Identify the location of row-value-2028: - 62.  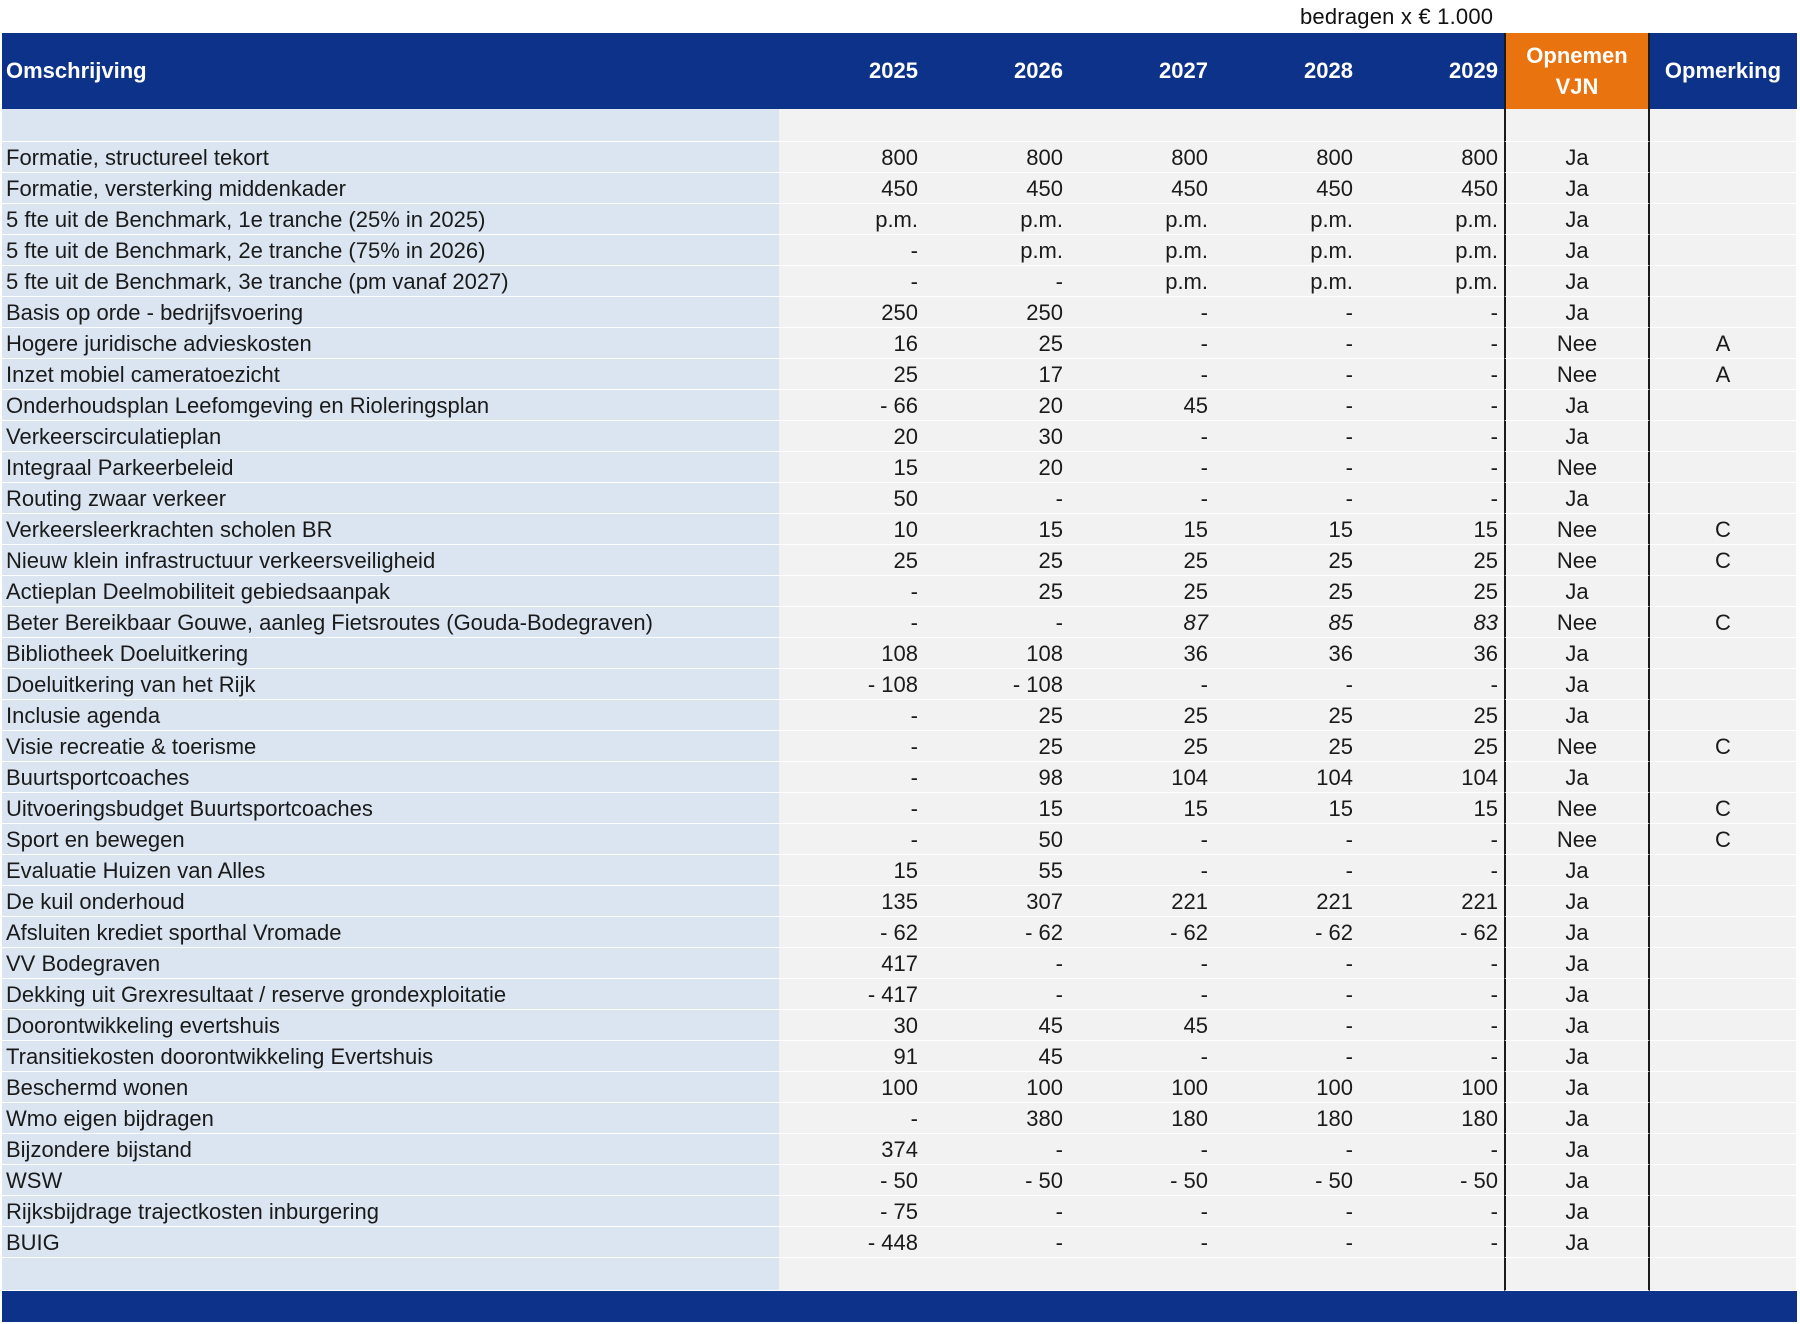
(1286, 932).